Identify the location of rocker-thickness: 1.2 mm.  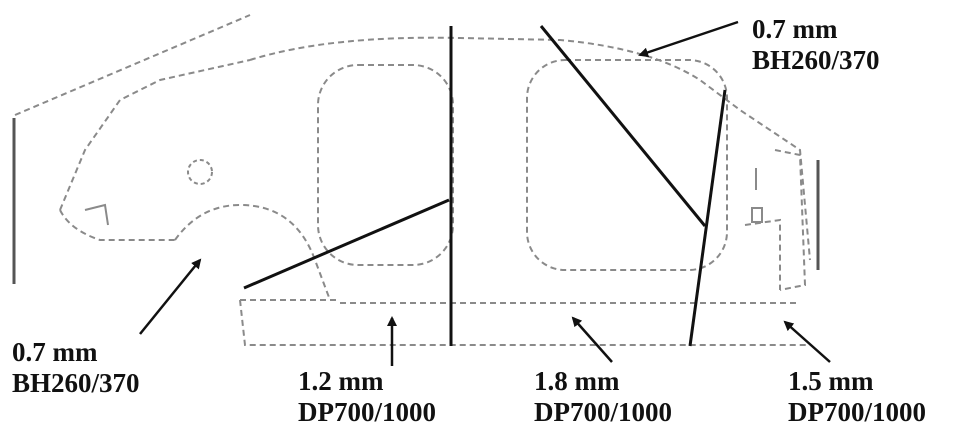
(341, 381).